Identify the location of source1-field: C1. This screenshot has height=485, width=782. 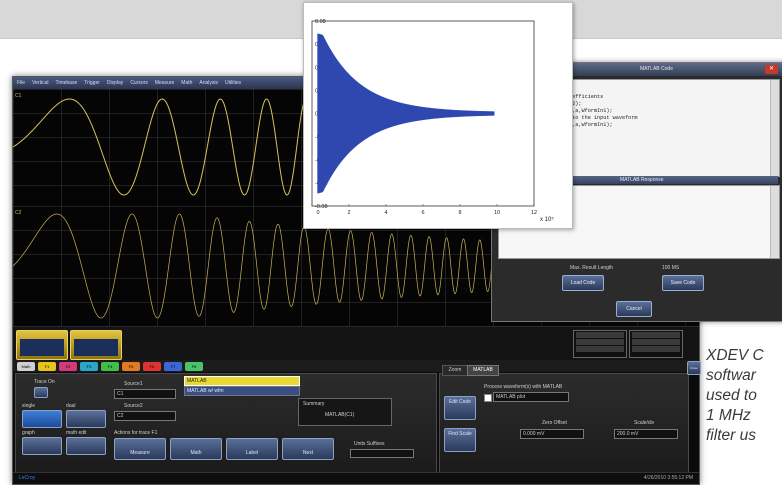
(145, 394).